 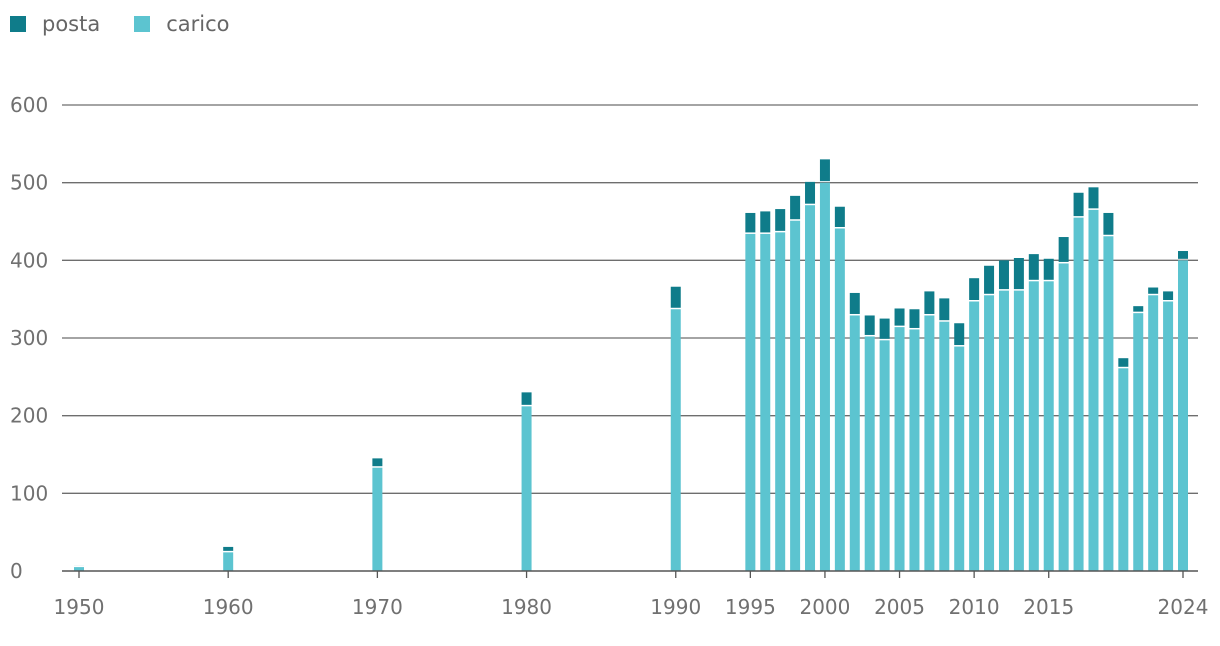 I want to click on legend: posta carico, so click(x=137, y=24).